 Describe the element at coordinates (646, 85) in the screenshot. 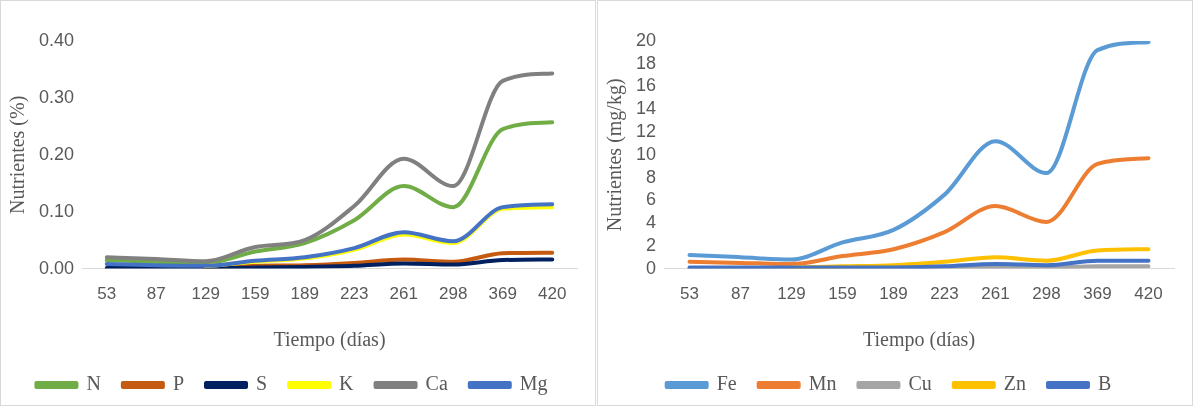

I see `y-tick-label: 16` at that location.